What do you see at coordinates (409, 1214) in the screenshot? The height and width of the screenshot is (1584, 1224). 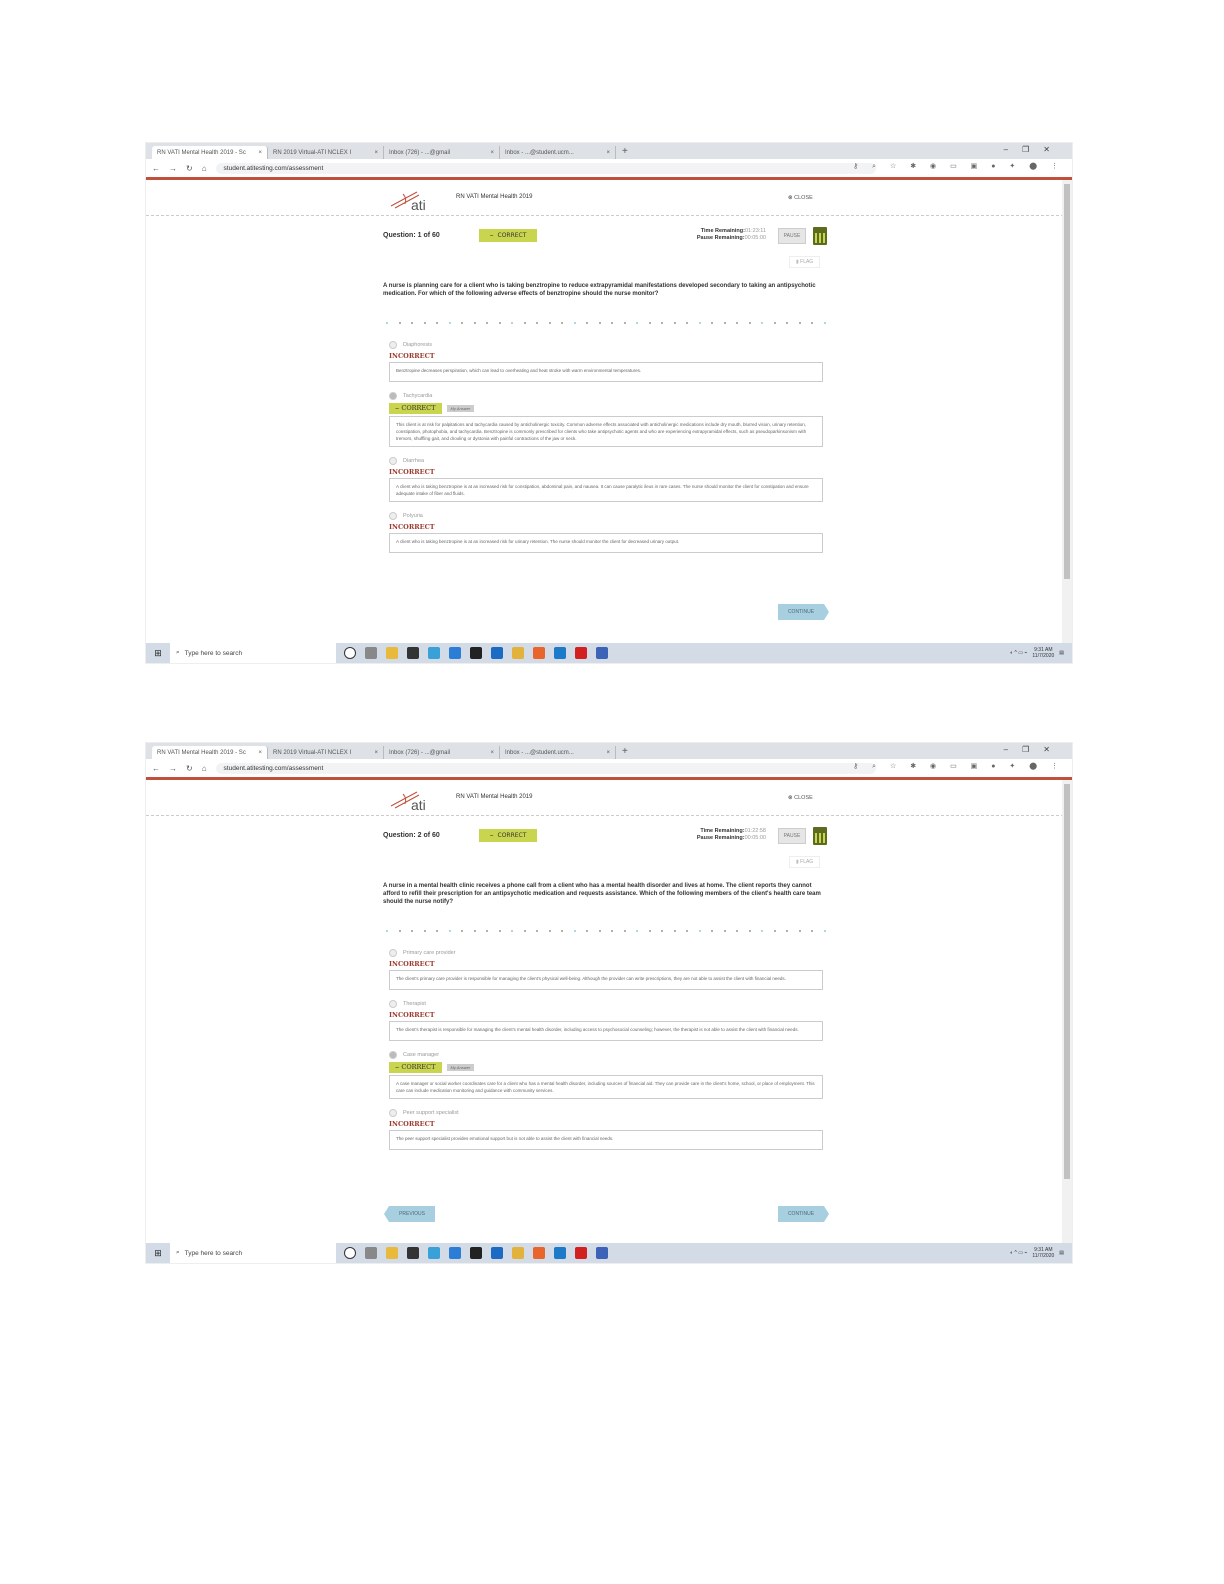 I see `previous-button: PREVIOUS` at bounding box center [409, 1214].